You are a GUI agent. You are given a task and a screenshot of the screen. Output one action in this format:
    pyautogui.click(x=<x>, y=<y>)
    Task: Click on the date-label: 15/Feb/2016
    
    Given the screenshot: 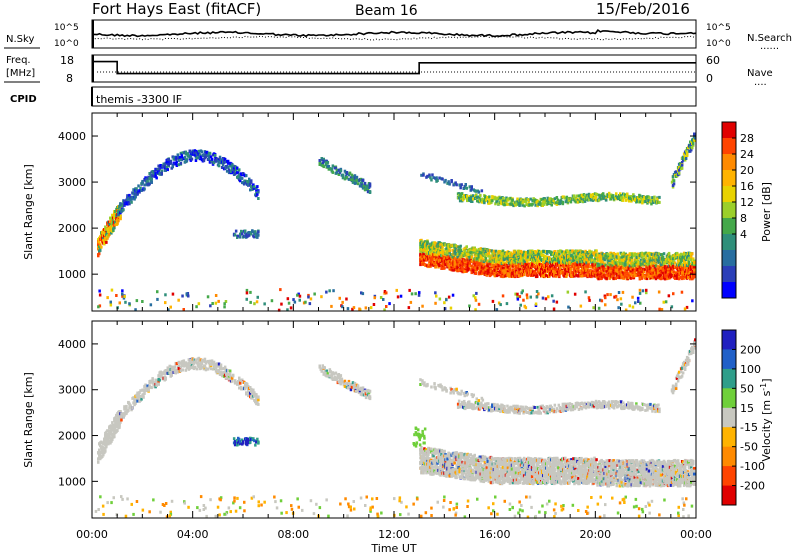 What is the action you would take?
    pyautogui.click(x=643, y=9)
    